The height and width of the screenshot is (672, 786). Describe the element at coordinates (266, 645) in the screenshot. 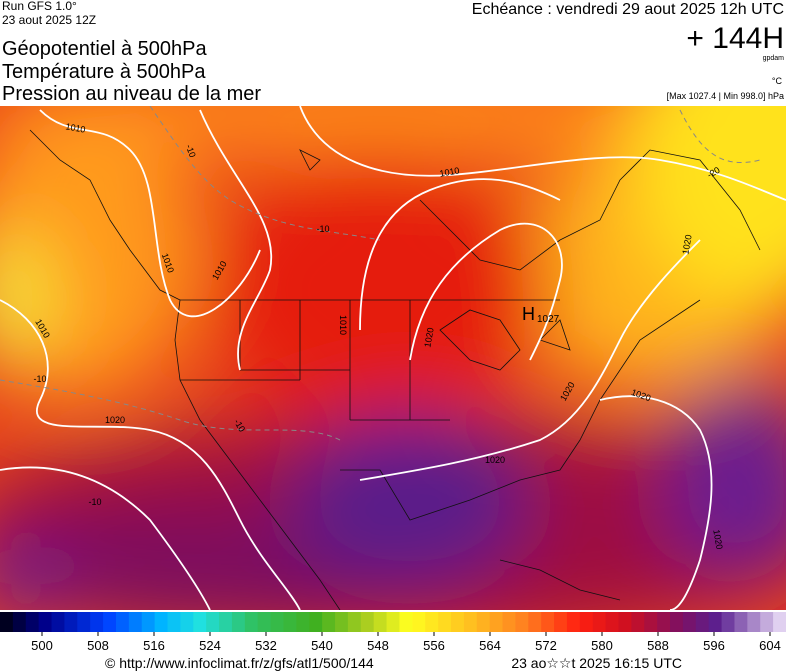

I see `colorbar-label: 532` at that location.